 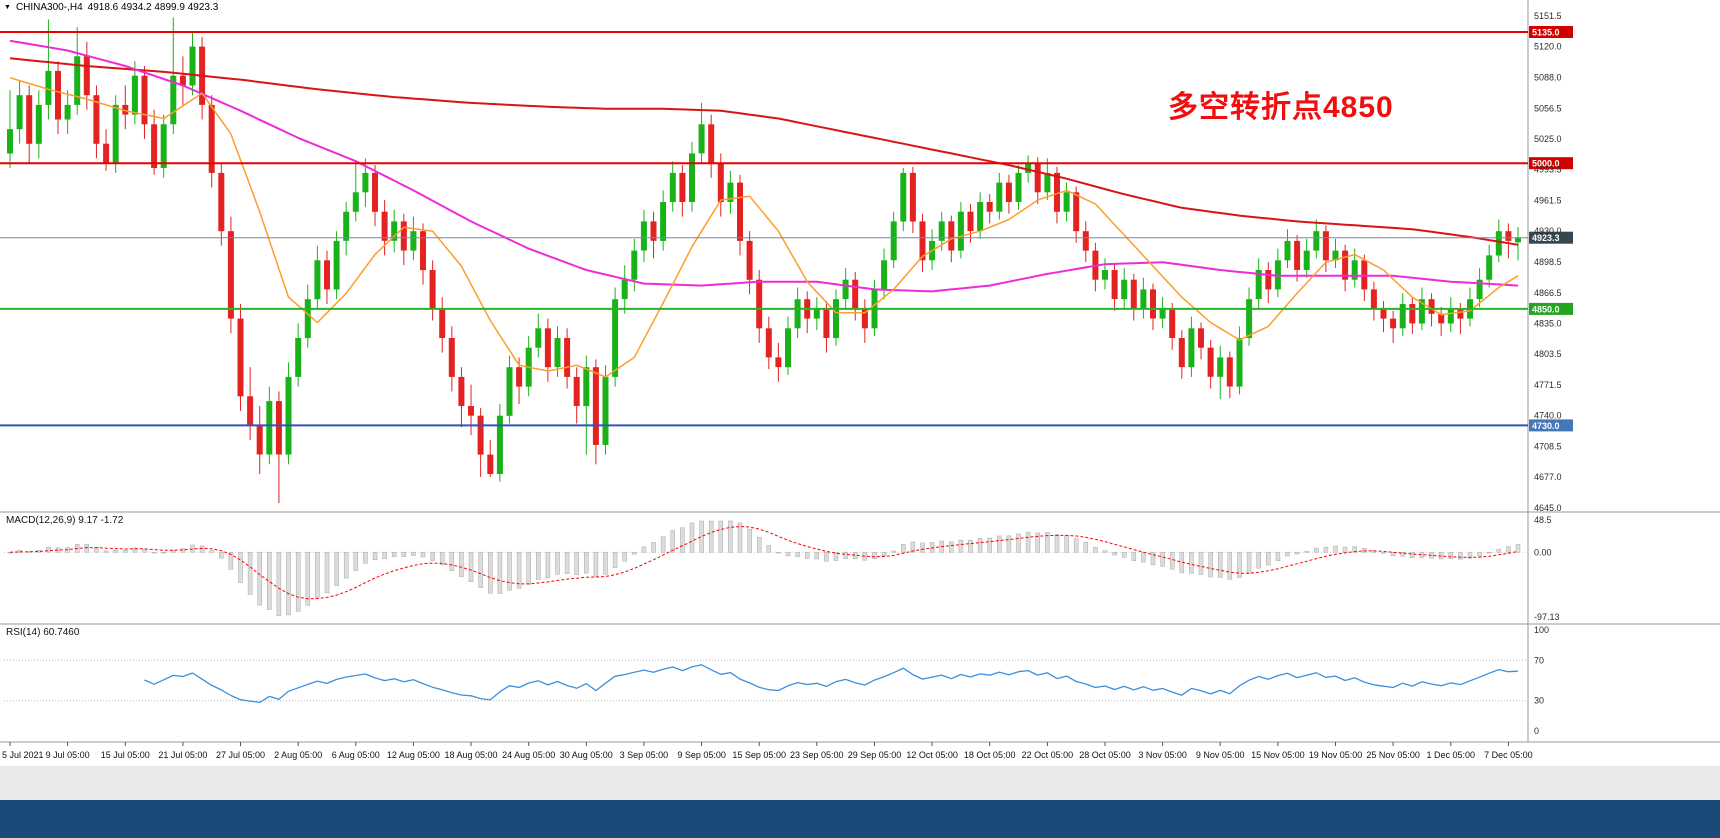 I want to click on price-tick-label: 4866.5, so click(x=1548, y=293).